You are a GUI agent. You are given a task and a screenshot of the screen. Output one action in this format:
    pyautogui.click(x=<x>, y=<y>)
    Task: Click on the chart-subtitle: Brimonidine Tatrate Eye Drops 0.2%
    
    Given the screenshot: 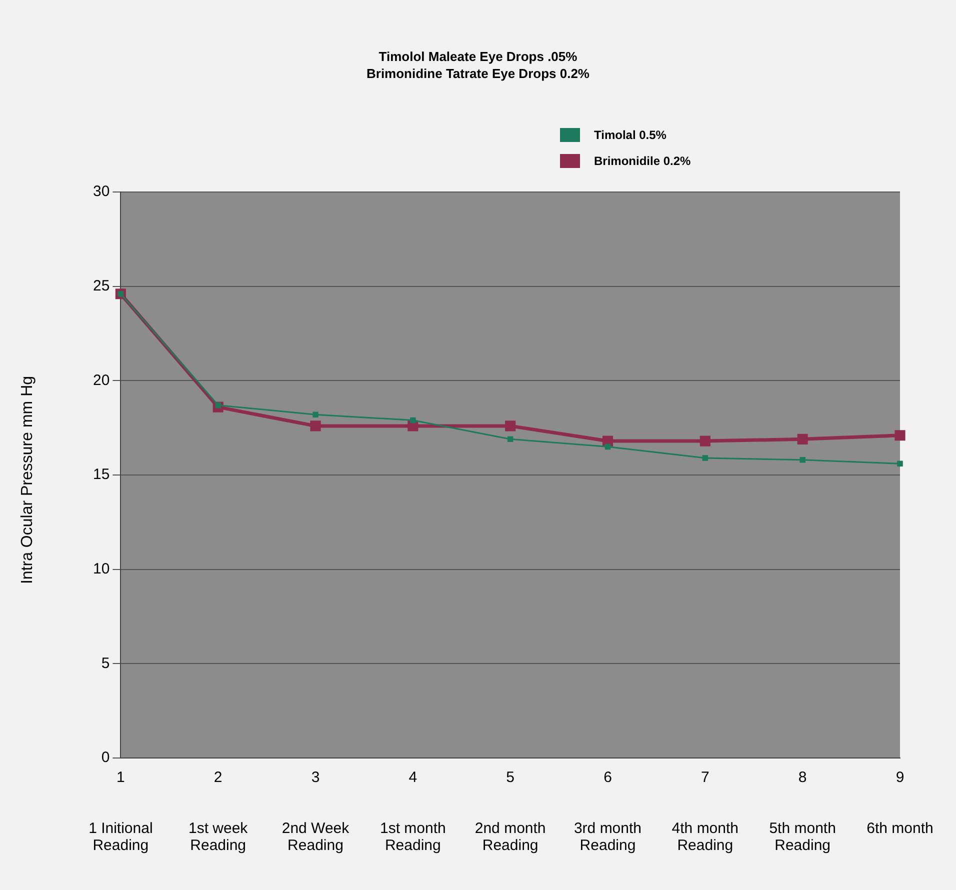 What is the action you would take?
    pyautogui.click(x=478, y=73)
    